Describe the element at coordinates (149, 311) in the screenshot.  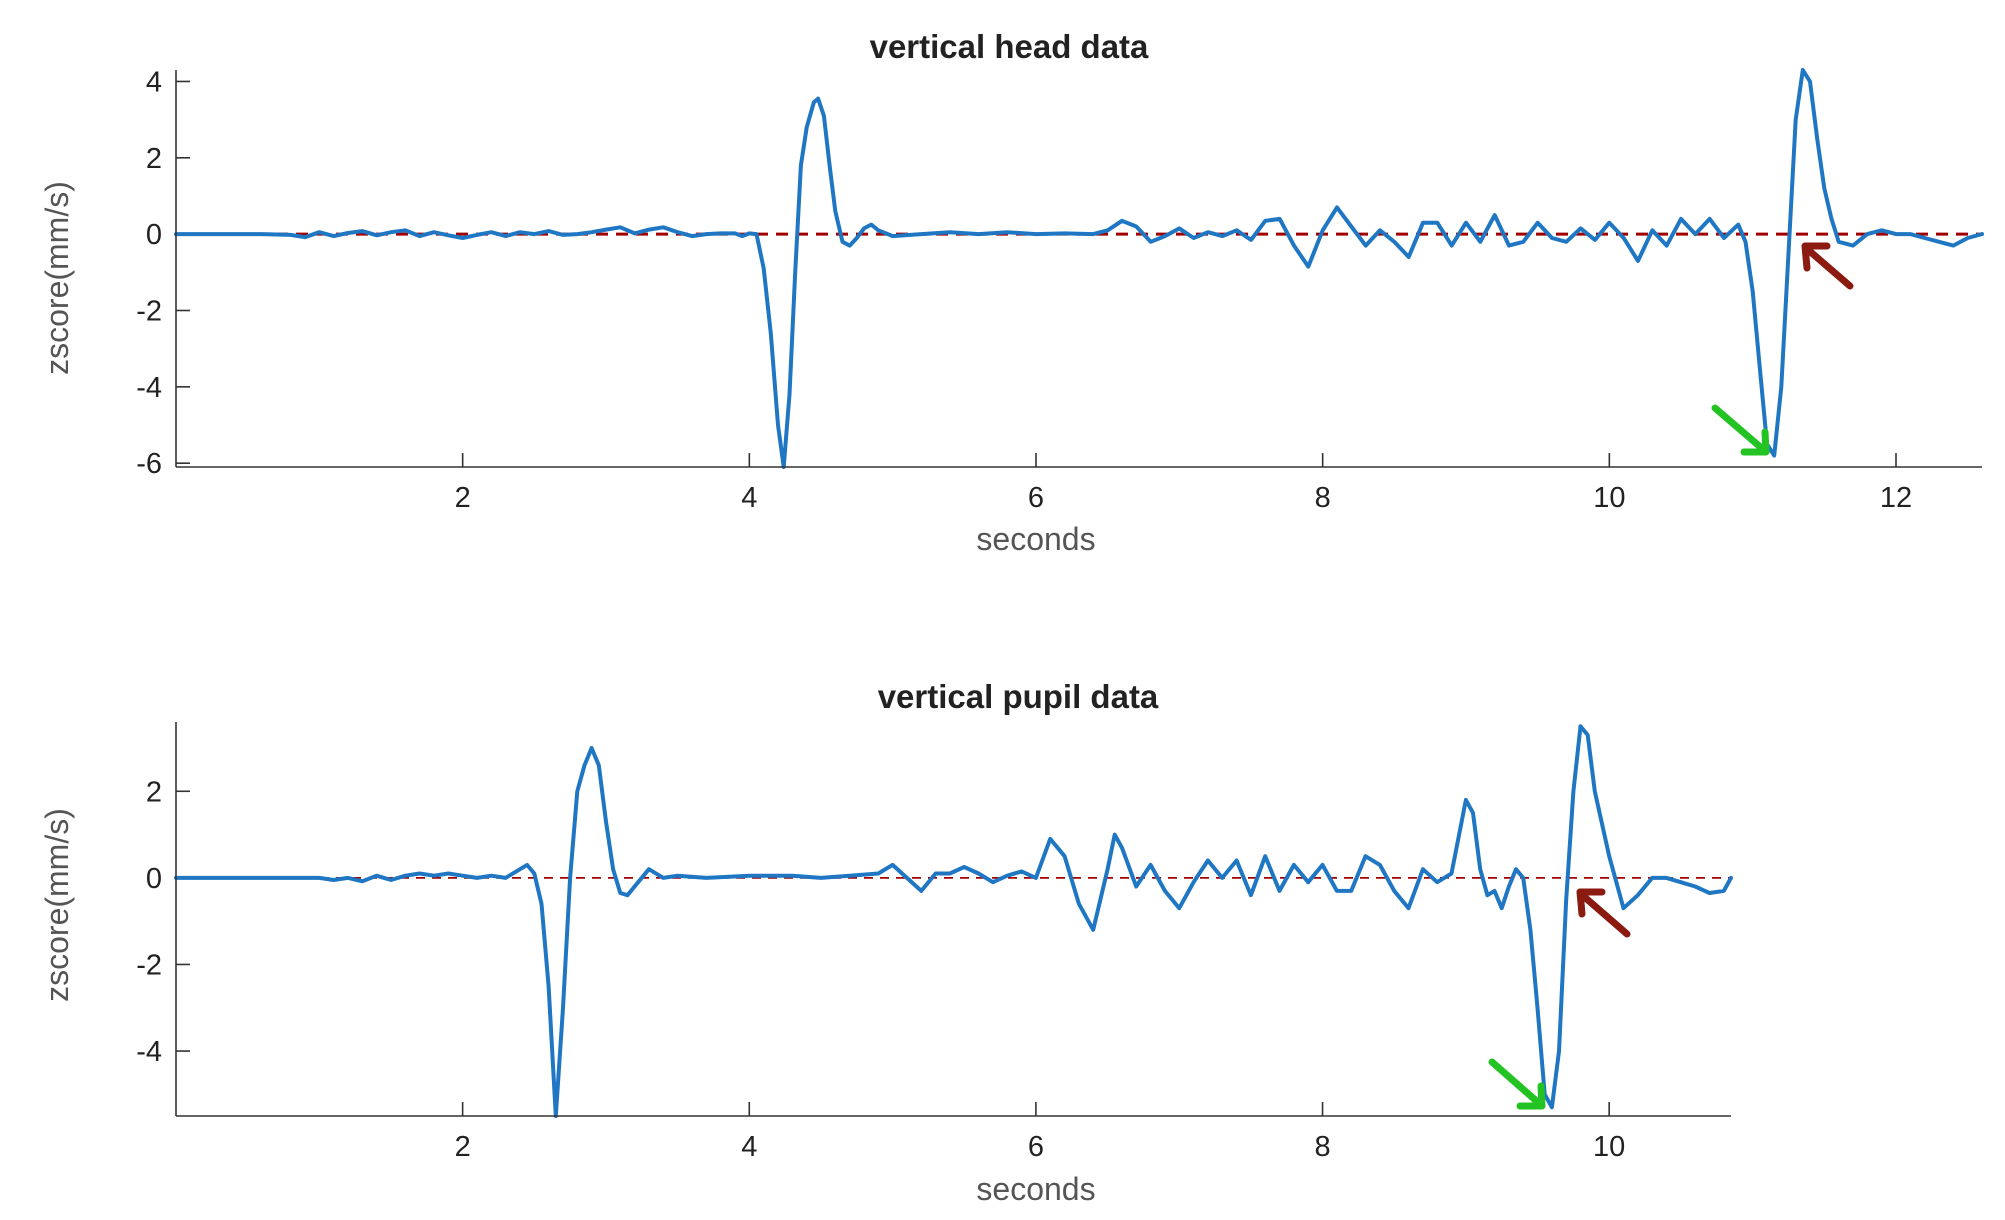
I see `head-y-tick-label: -2` at that location.